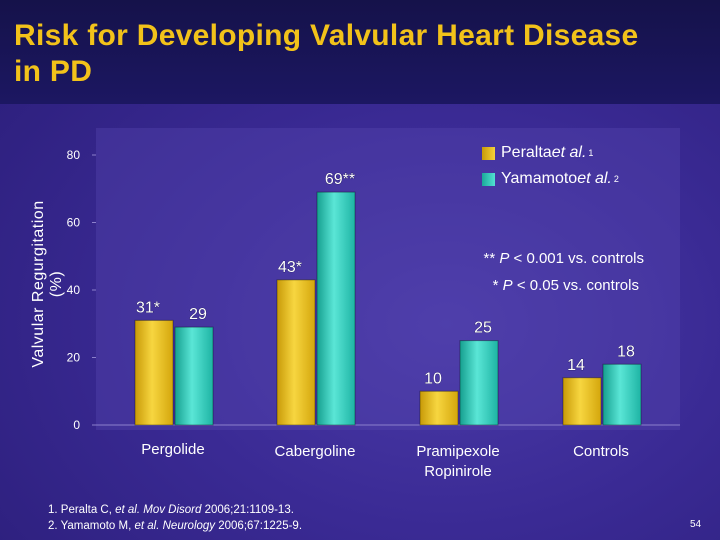 The height and width of the screenshot is (540, 720). Describe the element at coordinates (601, 451) in the screenshot. I see `x-category-label: Controls` at that location.